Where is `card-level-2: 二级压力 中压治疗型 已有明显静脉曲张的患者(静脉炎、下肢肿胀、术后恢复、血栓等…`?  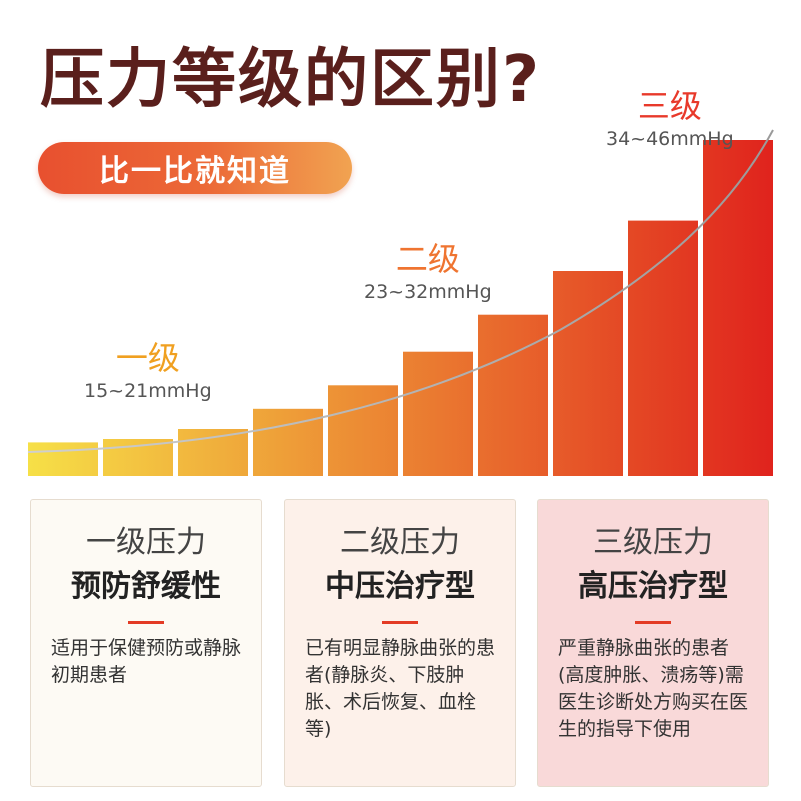 card-level-2: 二级压力 中压治疗型 已有明显静脉曲张的患者(静脉炎、下肢肿胀、术后恢复、血栓等… is located at coordinates (400, 643).